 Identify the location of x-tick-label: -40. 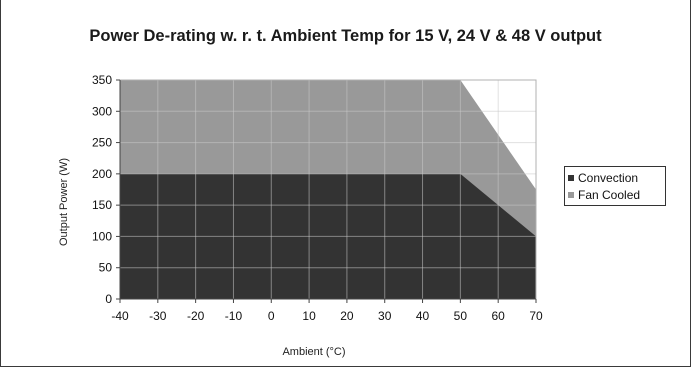
(120, 316).